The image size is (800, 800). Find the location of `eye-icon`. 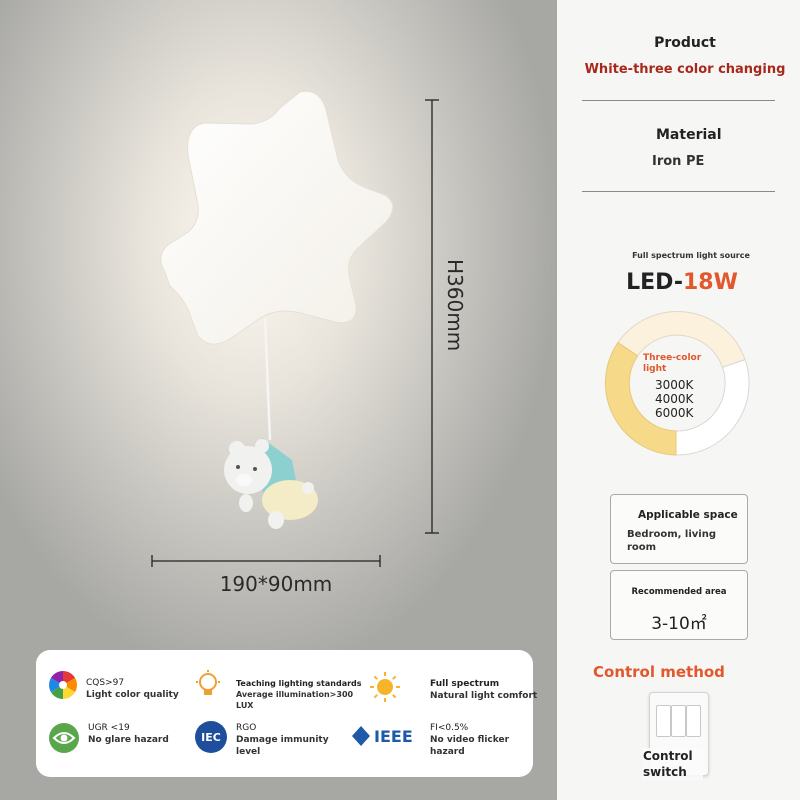

eye-icon is located at coordinates (64, 738).